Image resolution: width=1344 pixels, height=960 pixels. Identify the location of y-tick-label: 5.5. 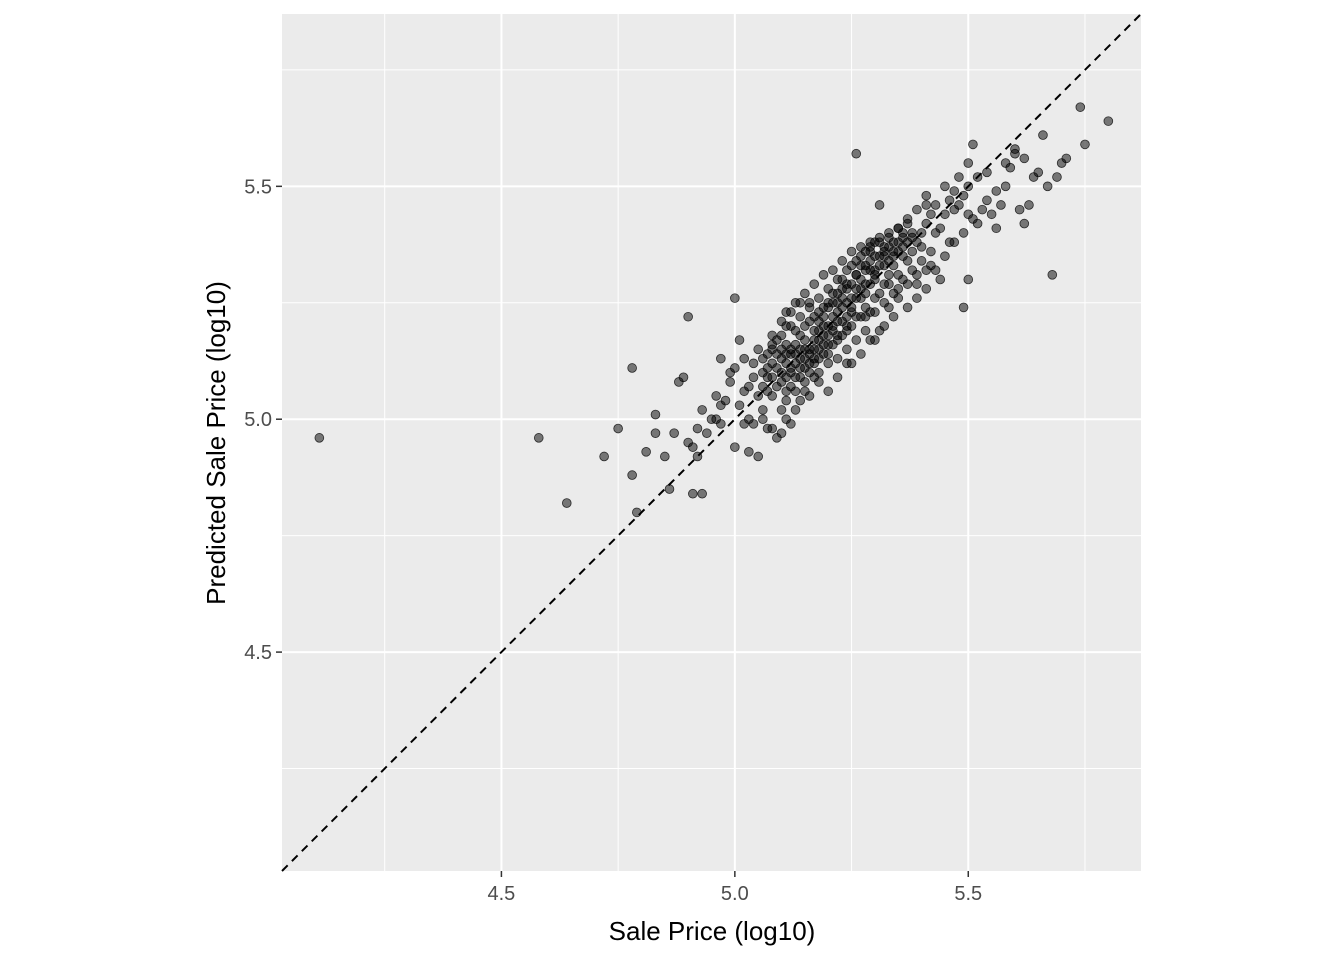
(258, 187).